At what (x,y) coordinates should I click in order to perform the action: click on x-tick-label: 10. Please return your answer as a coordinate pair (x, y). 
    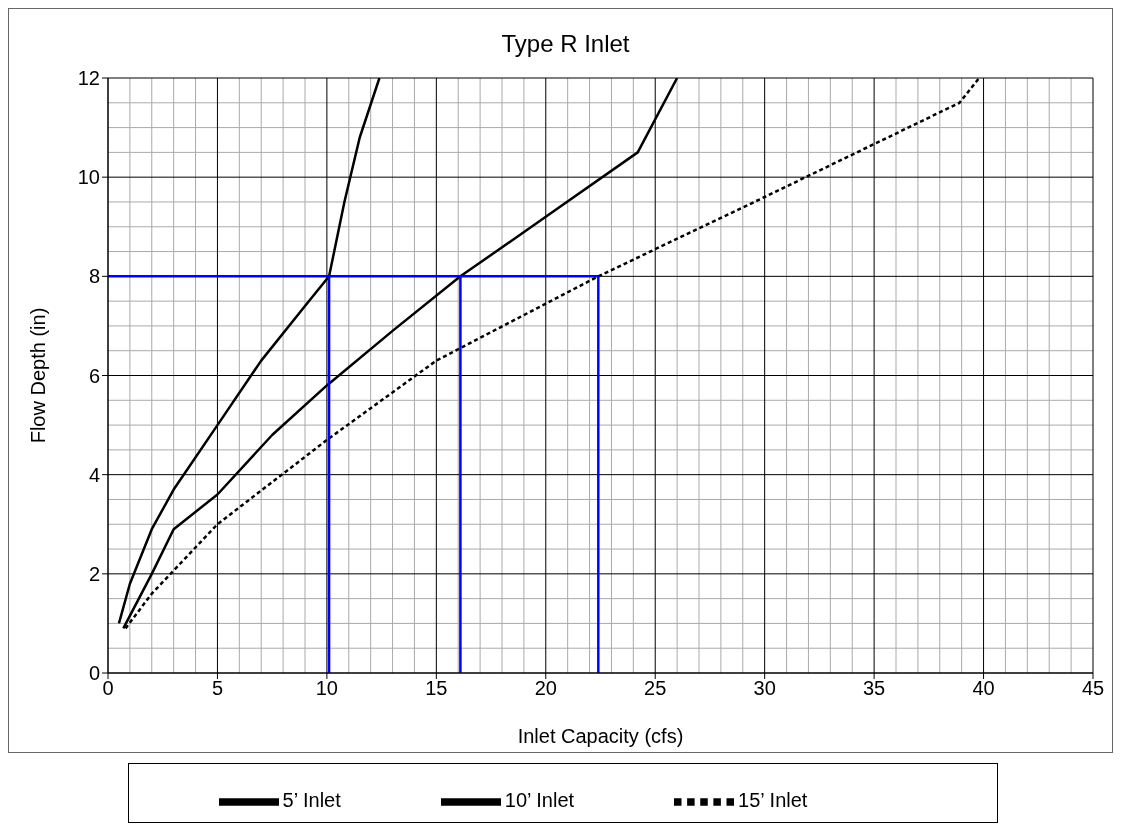
    Looking at the image, I should click on (327, 688).